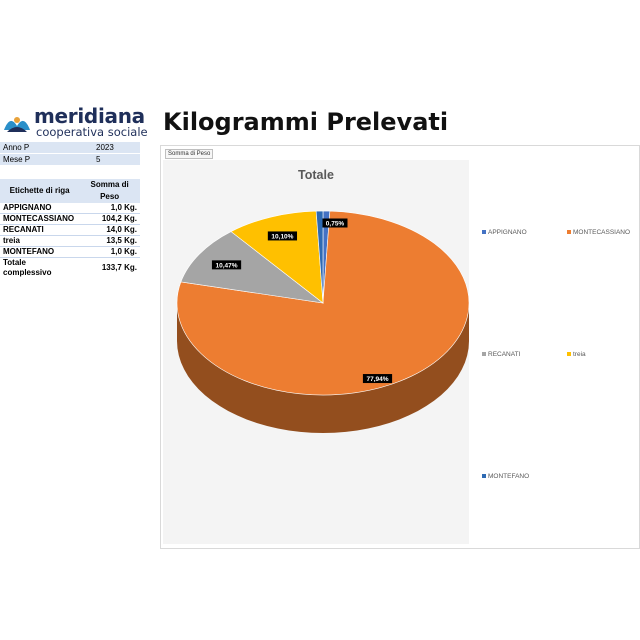  What do you see at coordinates (109, 191) in the screenshot?
I see `sum-of-weight-header: Somma di Peso` at bounding box center [109, 191].